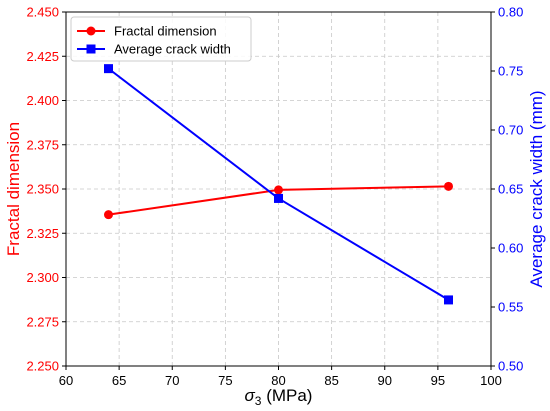  I want to click on y-left-tick-label: 2.350, so click(42, 189).